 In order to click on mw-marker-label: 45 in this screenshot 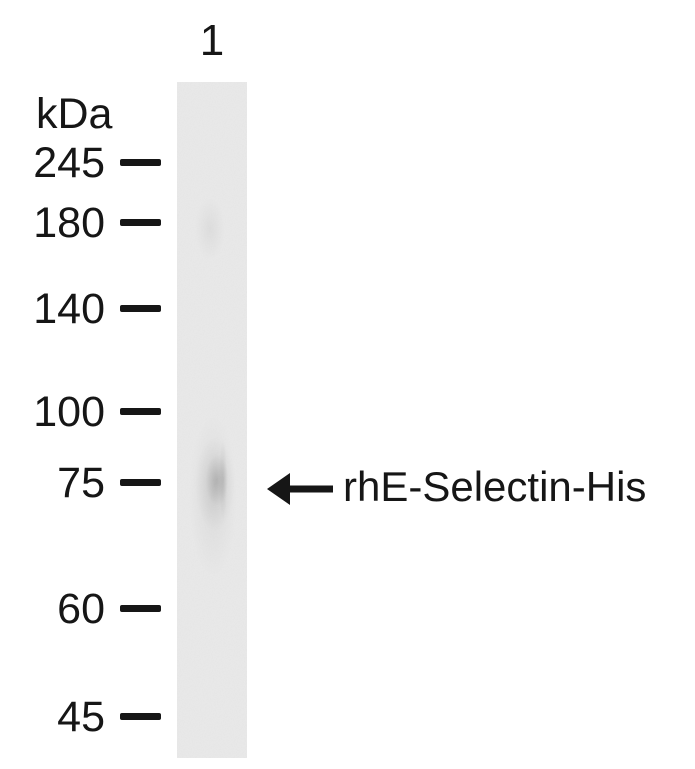, I will do `click(81, 717)`.